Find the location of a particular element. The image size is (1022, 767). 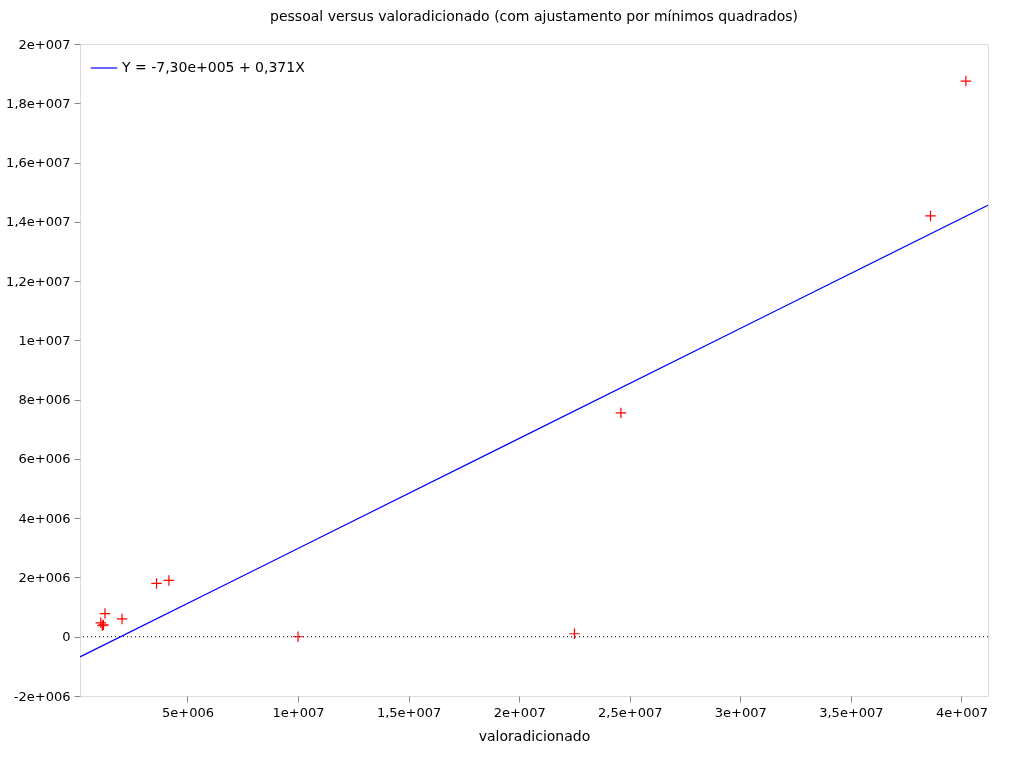

x-tick-label: 3e+007 is located at coordinates (740, 712).